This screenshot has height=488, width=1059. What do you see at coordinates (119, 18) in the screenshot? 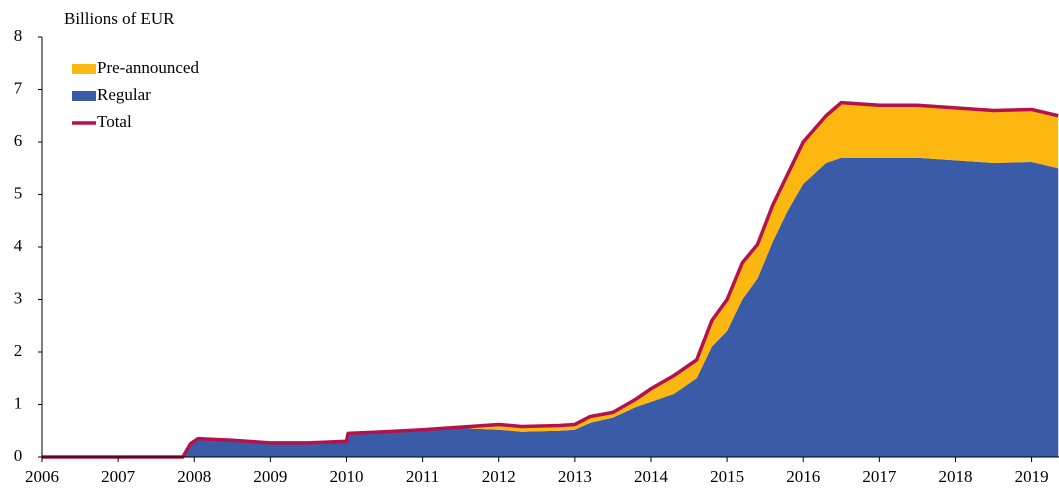
I see `y-axis-title: Billions of EUR` at bounding box center [119, 18].